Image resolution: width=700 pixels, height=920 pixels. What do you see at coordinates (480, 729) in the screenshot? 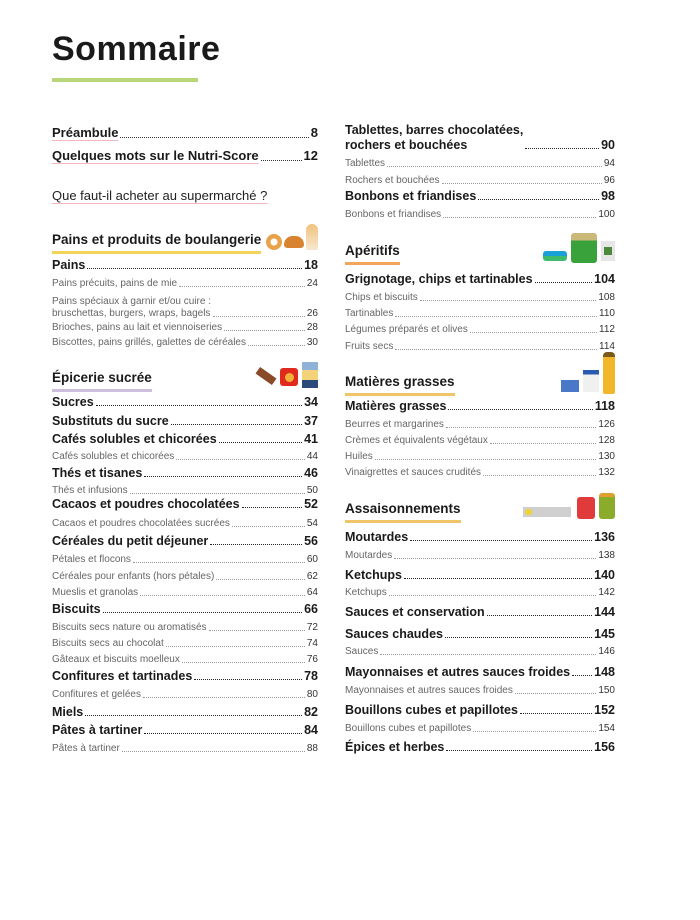
I see `toc-entry-bouillons-cubes-et-papillotes: Bouillons cubes et papillotes 154` at bounding box center [480, 729].